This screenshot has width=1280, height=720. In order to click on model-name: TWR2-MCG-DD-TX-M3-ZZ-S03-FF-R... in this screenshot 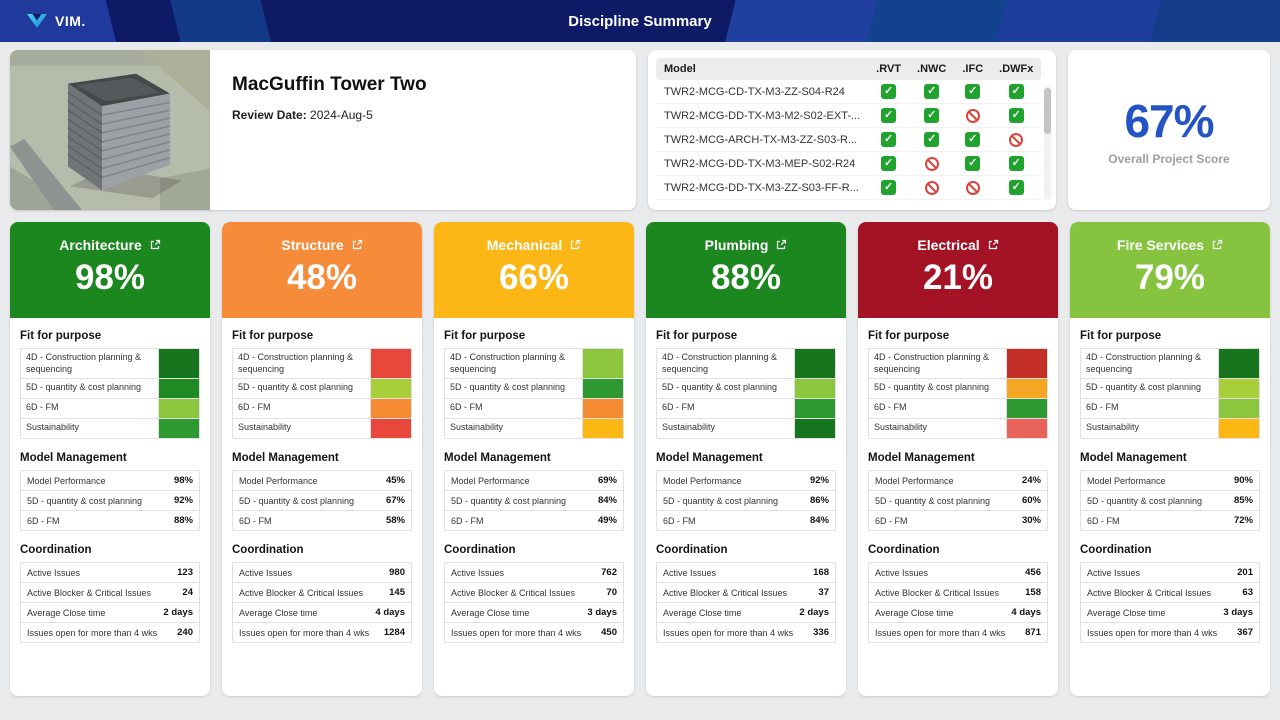, I will do `click(762, 187)`.